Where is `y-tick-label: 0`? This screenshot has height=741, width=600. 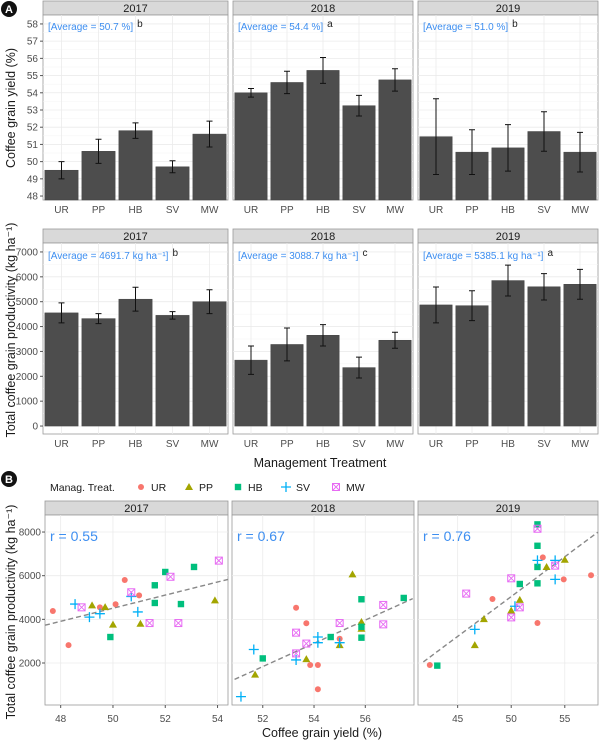
y-tick-label: 0 is located at coordinates (35, 427).